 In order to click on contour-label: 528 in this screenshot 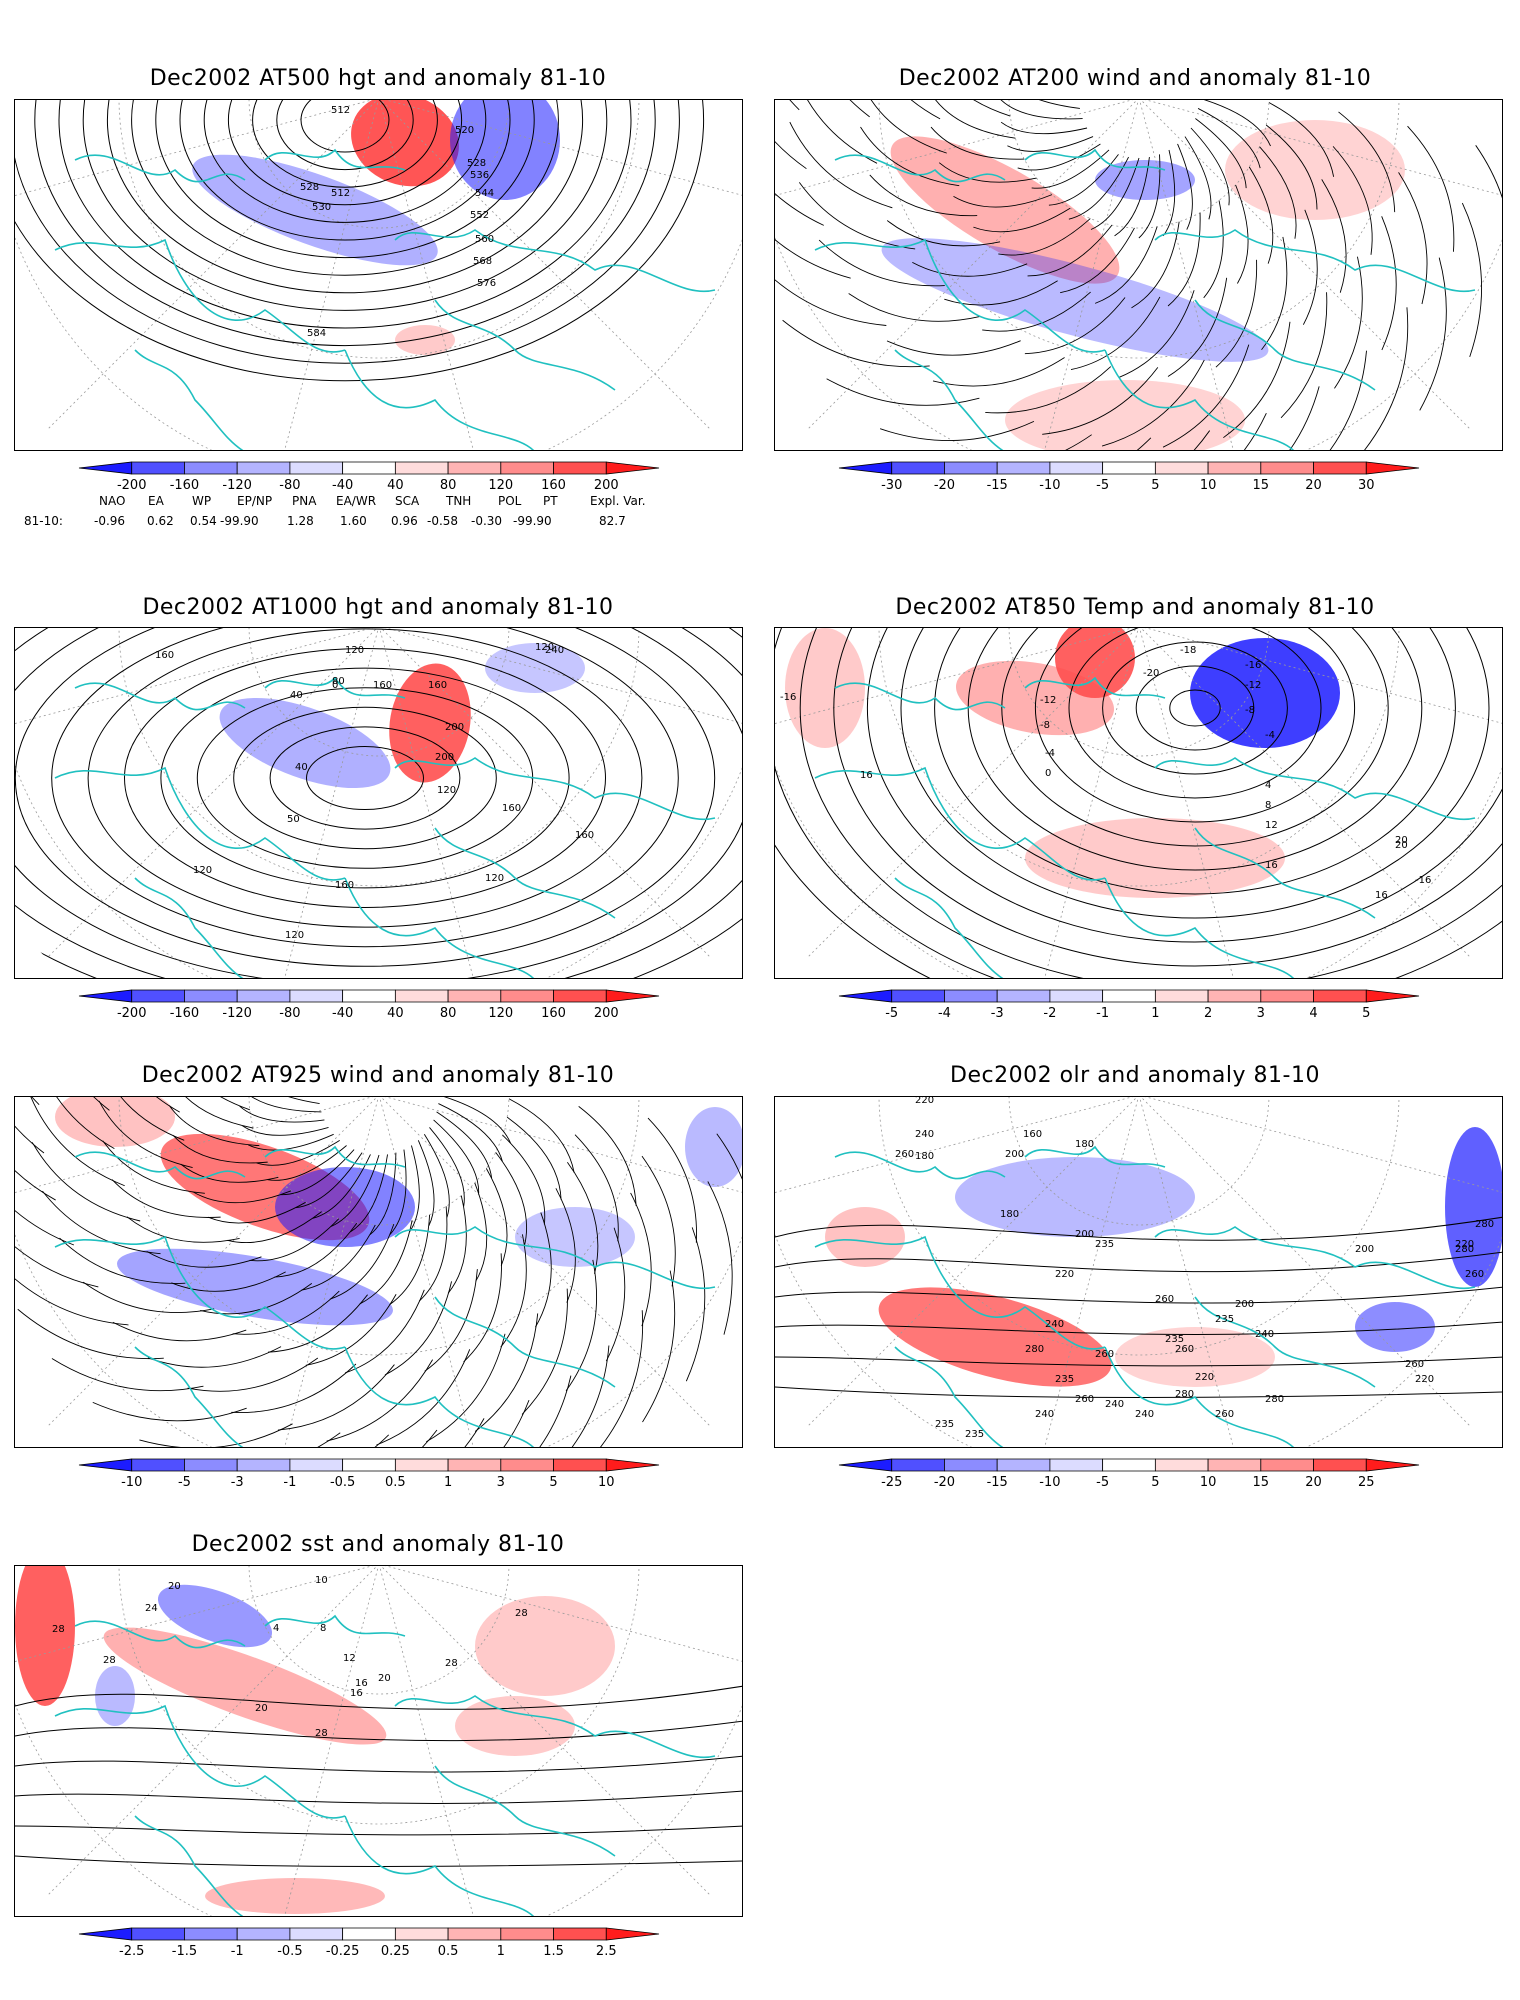, I will do `click(476, 163)`.